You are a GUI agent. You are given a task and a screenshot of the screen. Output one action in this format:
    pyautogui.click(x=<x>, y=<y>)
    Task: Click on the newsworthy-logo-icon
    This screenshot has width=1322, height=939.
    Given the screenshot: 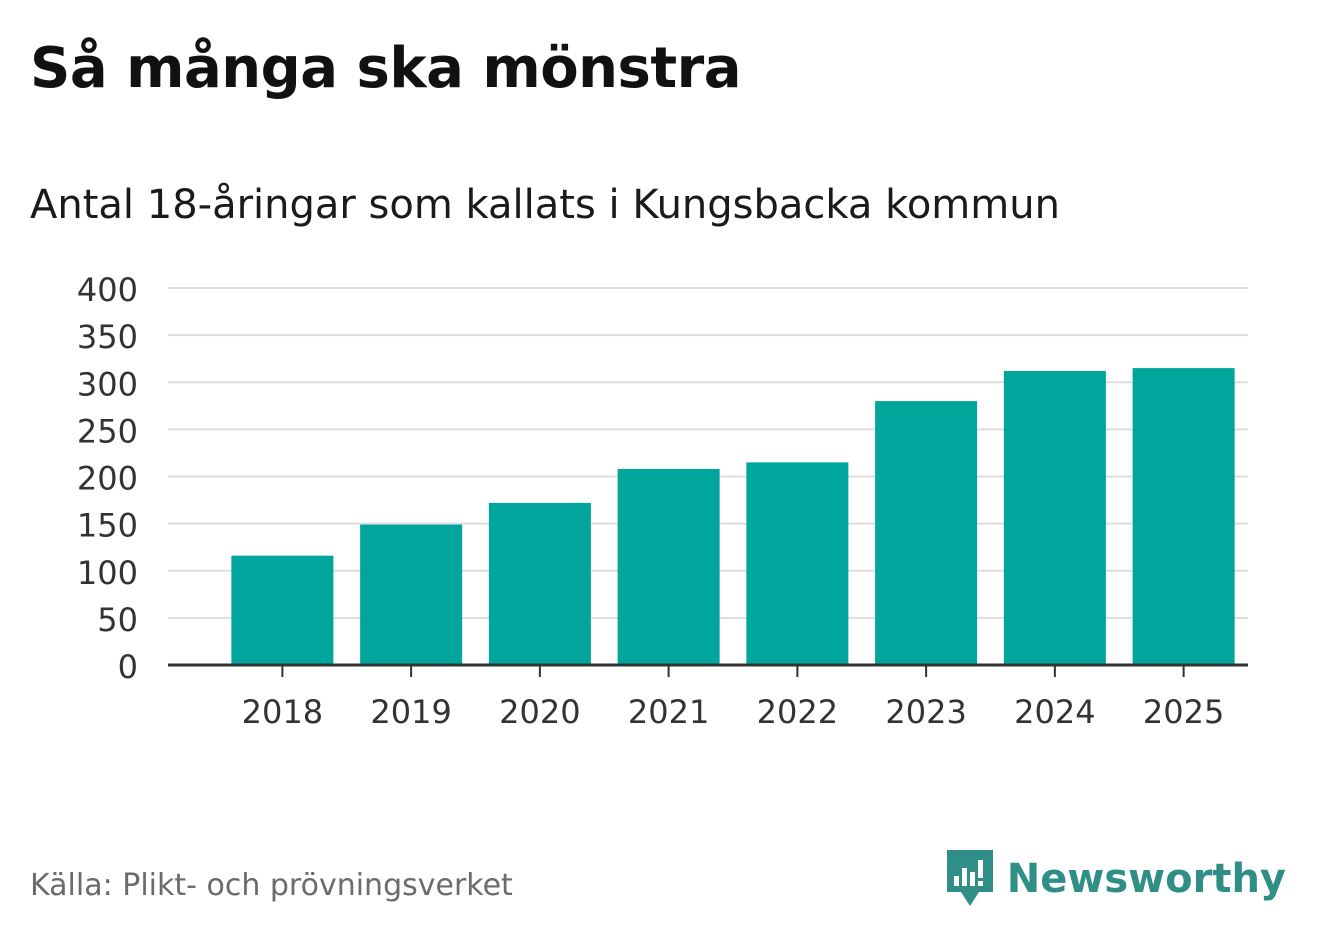 What is the action you would take?
    pyautogui.click(x=969, y=878)
    